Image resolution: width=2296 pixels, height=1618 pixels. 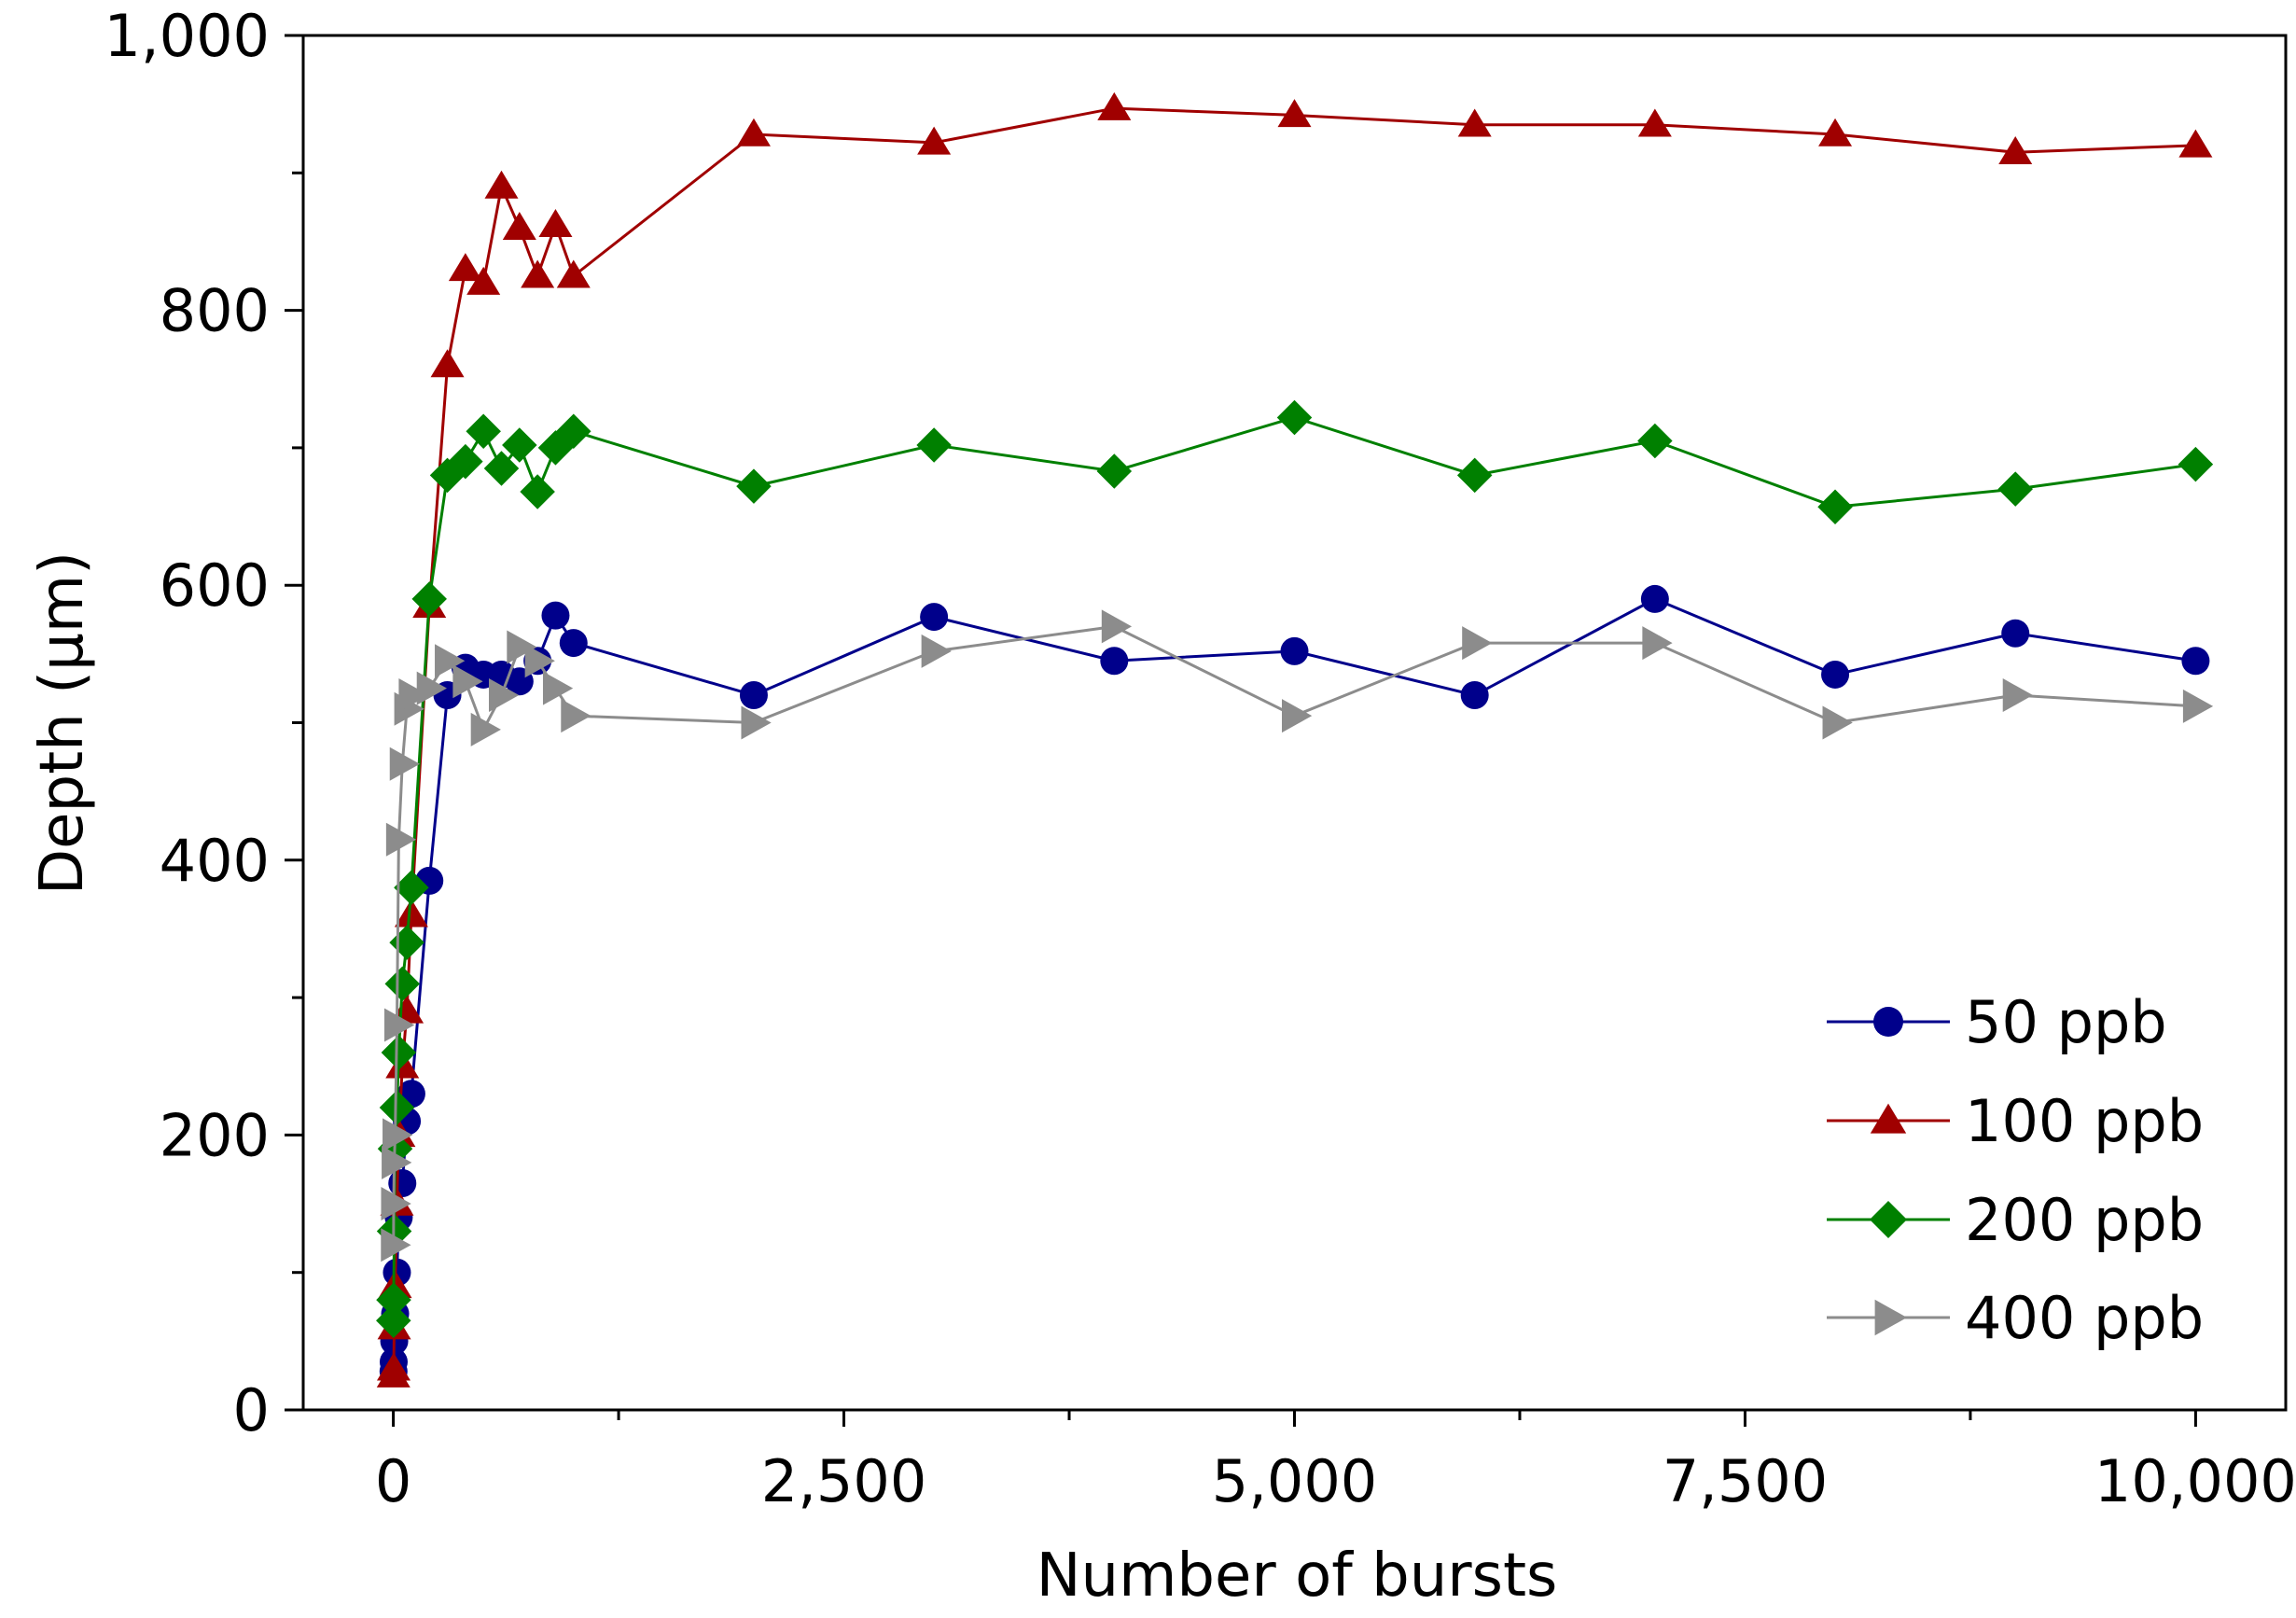 I want to click on y-tick-label: 400, so click(x=215, y=861).